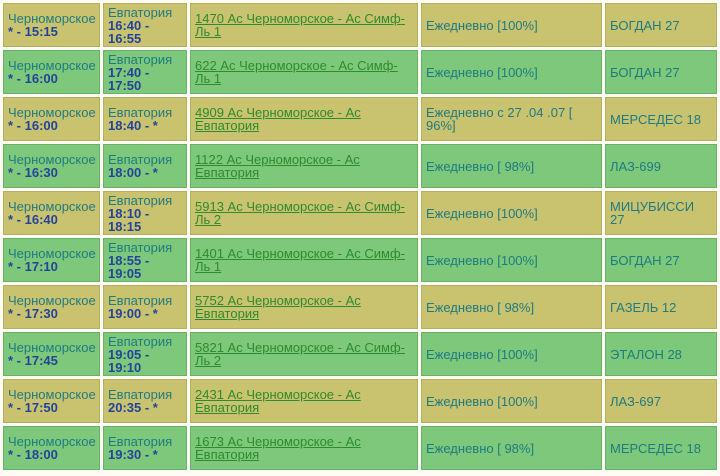 The height and width of the screenshot is (476, 720). Describe the element at coordinates (300, 25) in the screenshot. I see `route-link: 1470 Ас Черноморское - Ас Симф-Ль 1` at that location.